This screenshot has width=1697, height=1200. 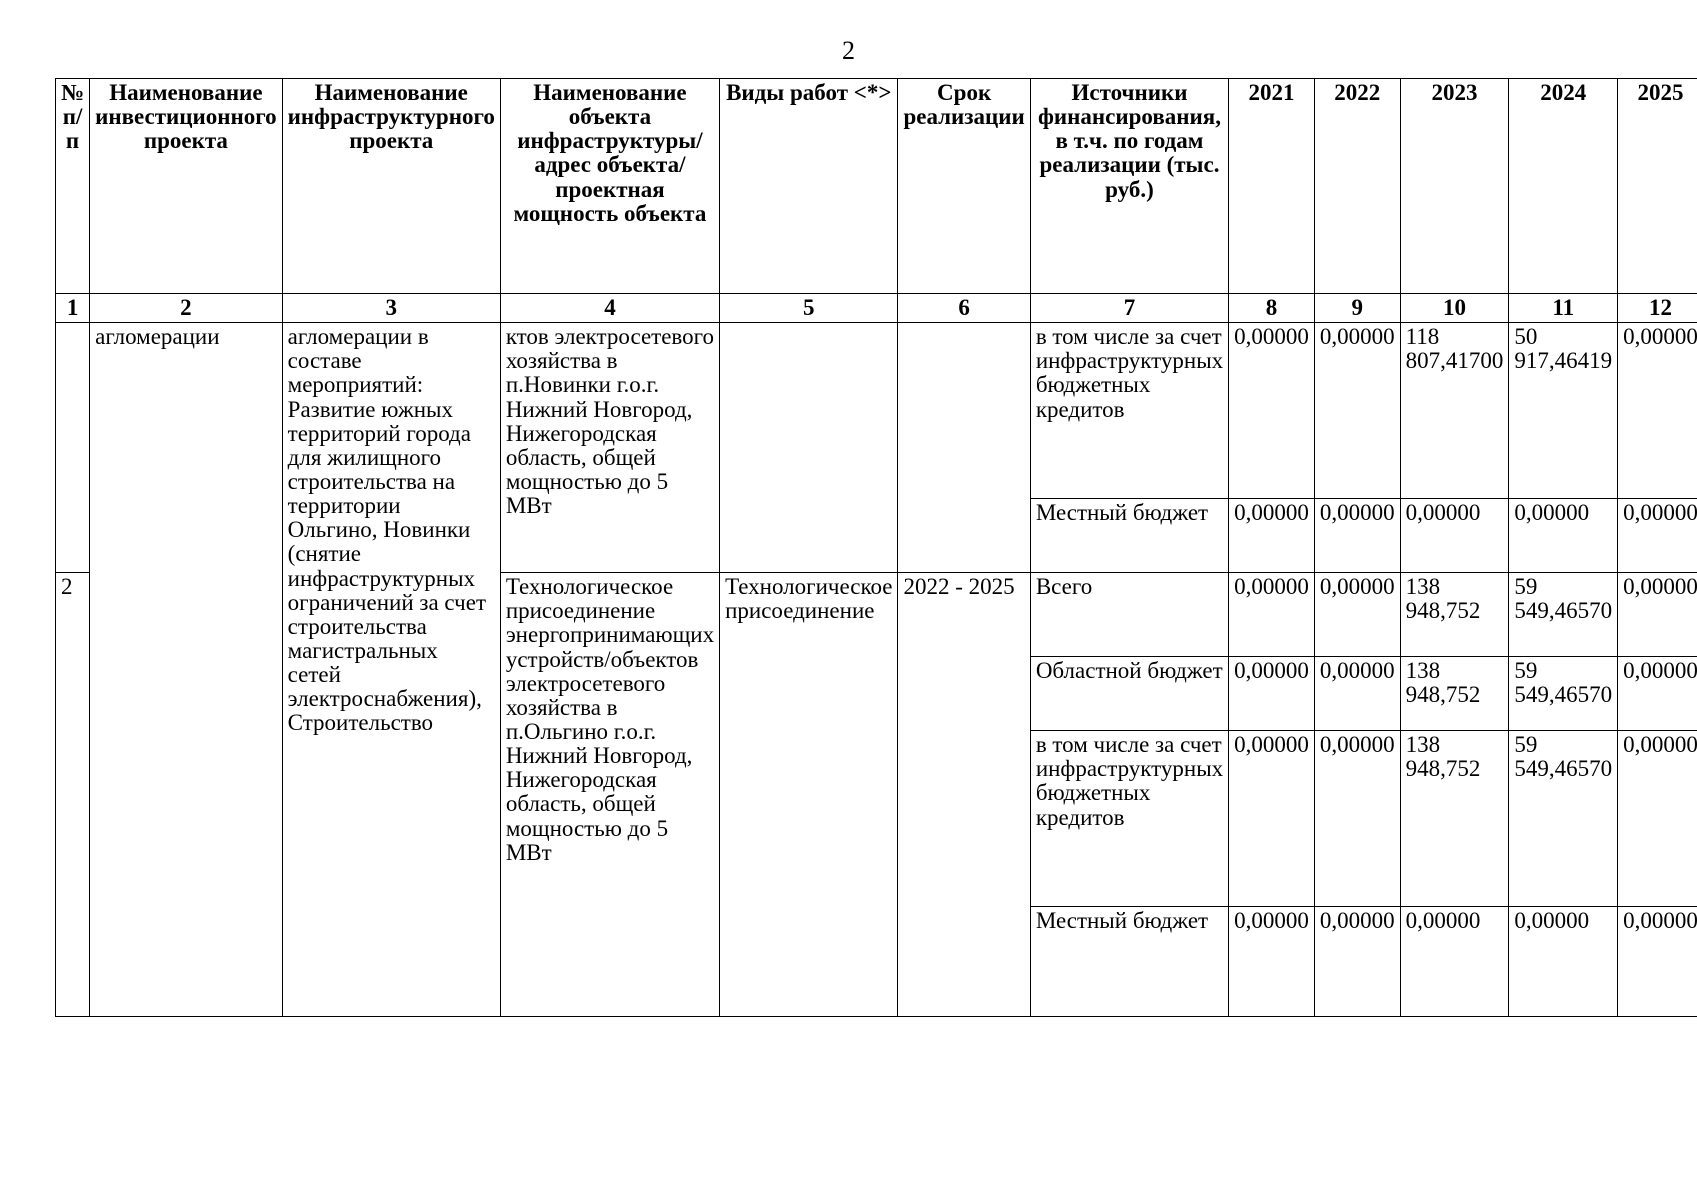 What do you see at coordinates (1454, 308) in the screenshot?
I see `colnum-10: 10` at bounding box center [1454, 308].